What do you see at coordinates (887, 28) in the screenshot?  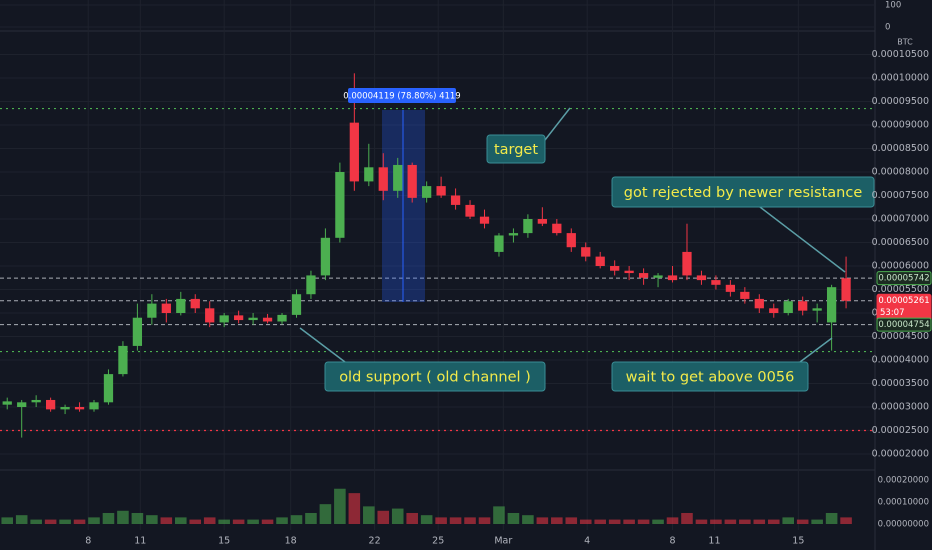 I see `indicator-tick-label: 0` at bounding box center [887, 28].